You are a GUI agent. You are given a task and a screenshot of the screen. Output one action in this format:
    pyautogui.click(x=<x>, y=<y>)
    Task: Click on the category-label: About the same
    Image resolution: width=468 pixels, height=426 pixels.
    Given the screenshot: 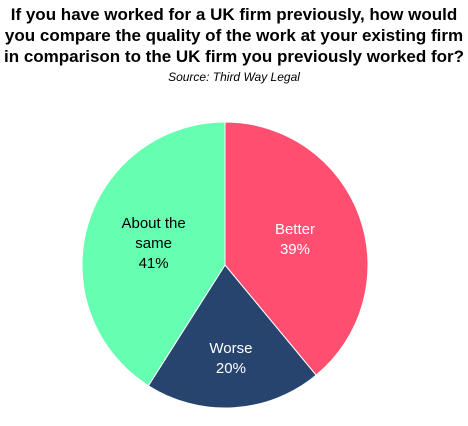 What is the action you would take?
    pyautogui.click(x=153, y=234)
    